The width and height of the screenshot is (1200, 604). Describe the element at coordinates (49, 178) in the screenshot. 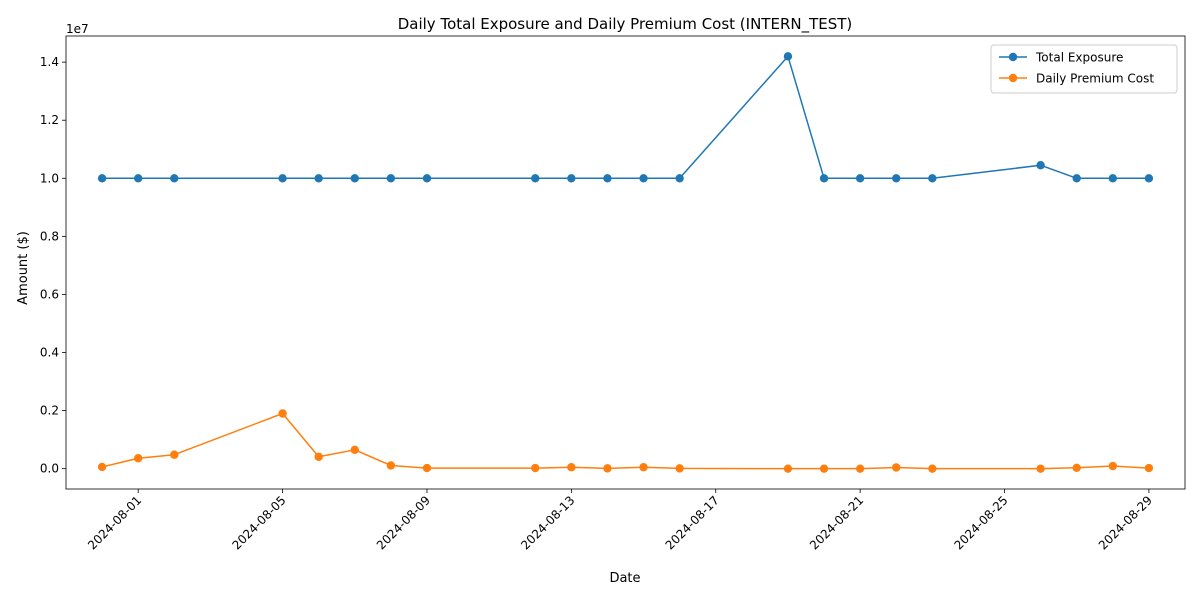

I see `y-tick-label: 1.0` at that location.